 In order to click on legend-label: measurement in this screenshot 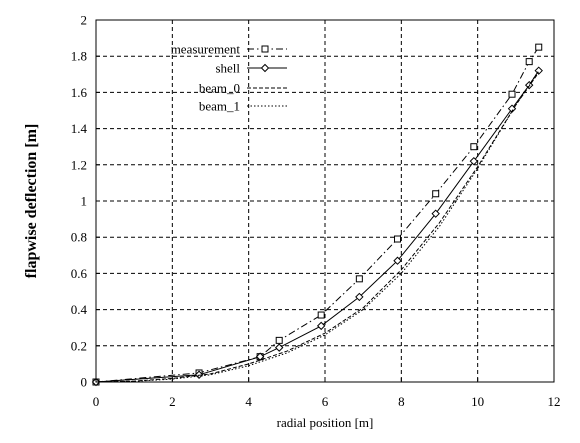, I will do `click(206, 49)`.